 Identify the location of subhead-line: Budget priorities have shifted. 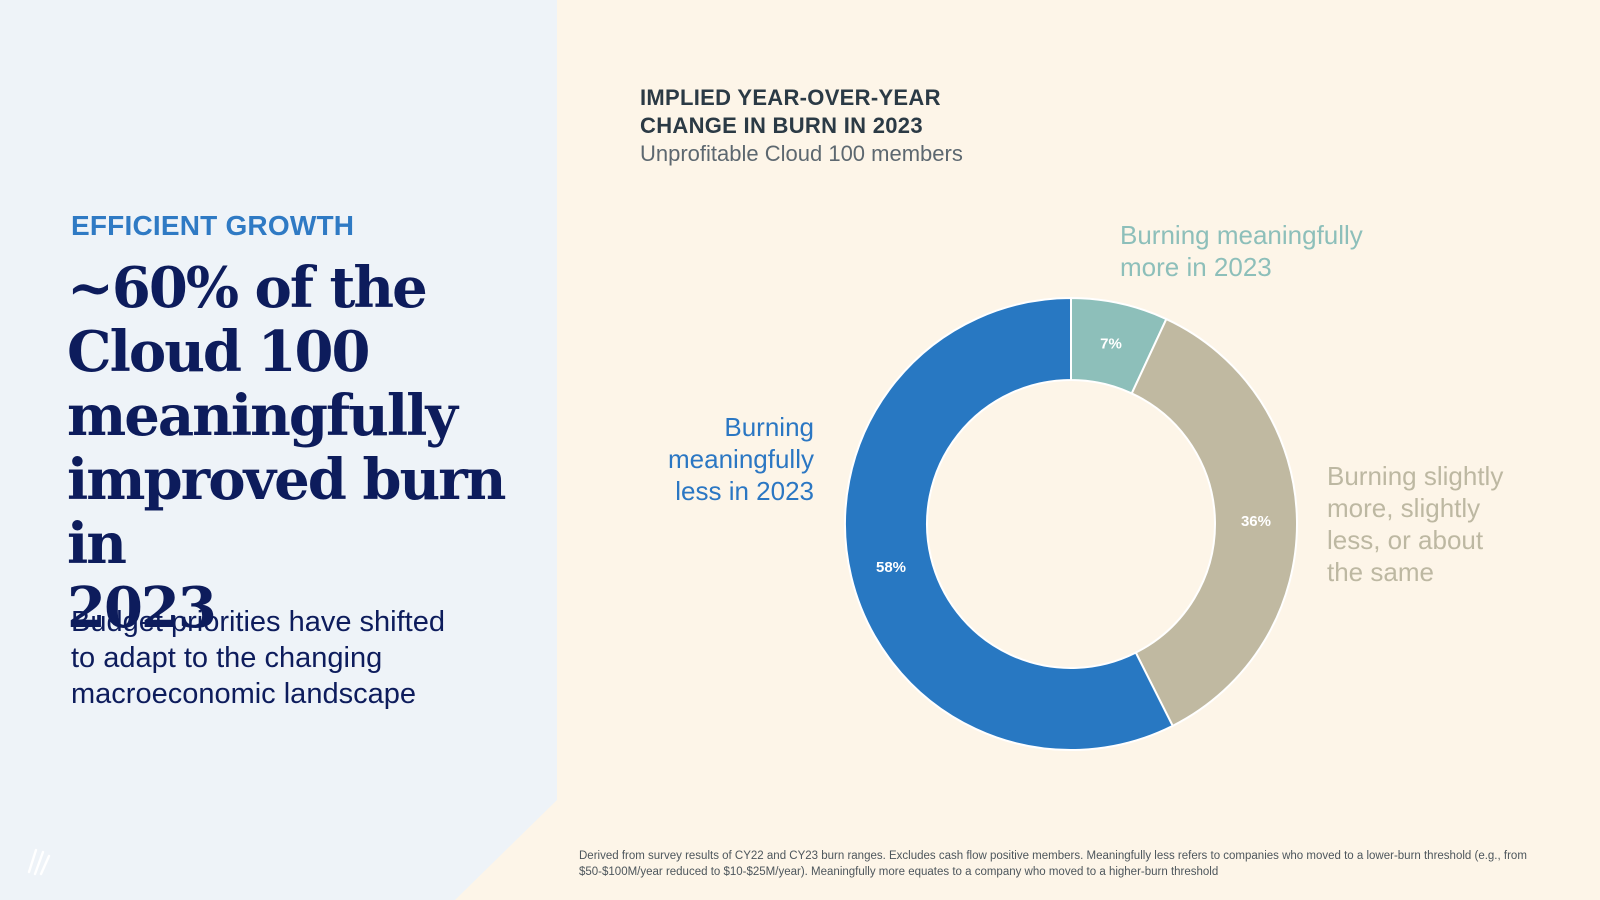
(258, 622).